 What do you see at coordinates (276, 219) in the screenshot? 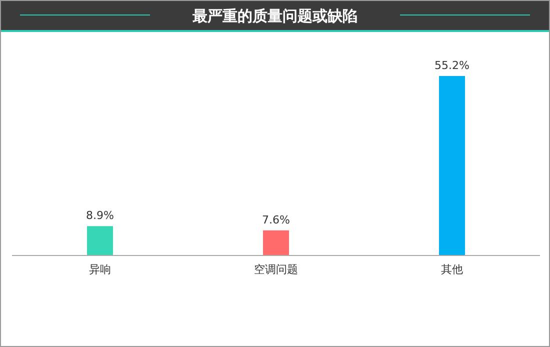
I see `value-label: 7.6%` at bounding box center [276, 219].